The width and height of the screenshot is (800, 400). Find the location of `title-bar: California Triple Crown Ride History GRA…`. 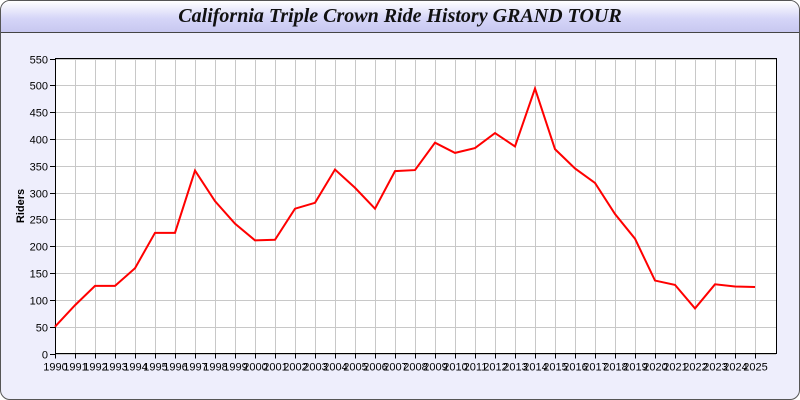

title-bar: California Triple Crown Ride History GRA… is located at coordinates (400, 17).